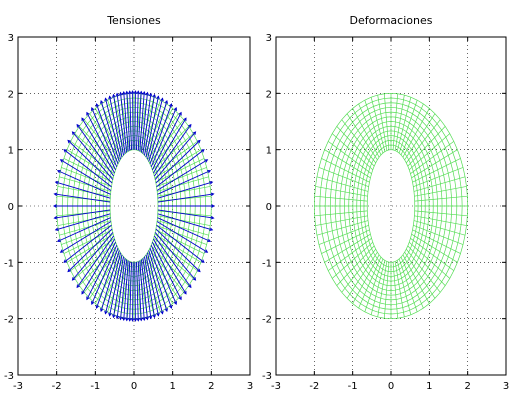 This screenshot has width=523, height=401. What do you see at coordinates (269, 38) in the screenshot?
I see `y-tick-label: 3` at bounding box center [269, 38].